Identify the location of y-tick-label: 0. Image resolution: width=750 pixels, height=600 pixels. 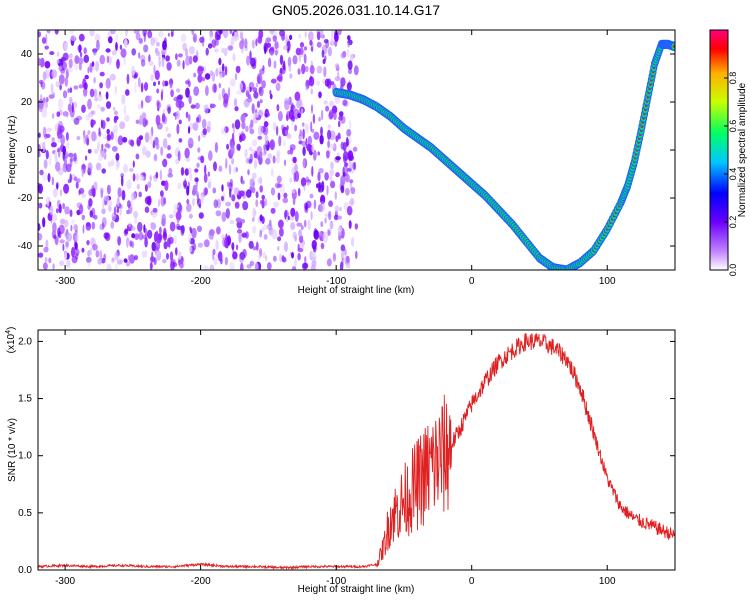
(29, 150).